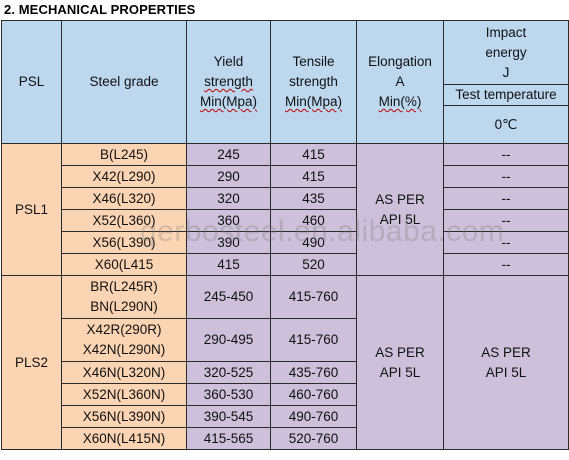 This screenshot has width=569, height=460. I want to click on grade-cell: X46(L320), so click(124, 198).